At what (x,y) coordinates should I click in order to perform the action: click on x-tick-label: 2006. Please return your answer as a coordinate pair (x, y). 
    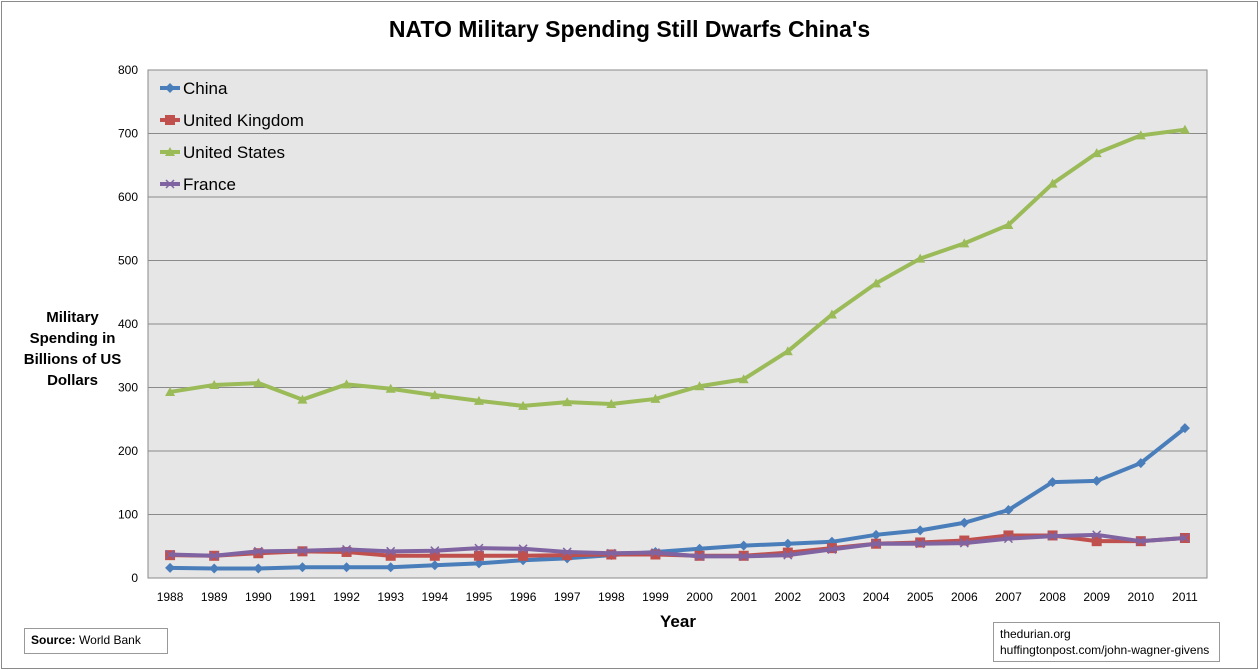
    Looking at the image, I should click on (964, 597).